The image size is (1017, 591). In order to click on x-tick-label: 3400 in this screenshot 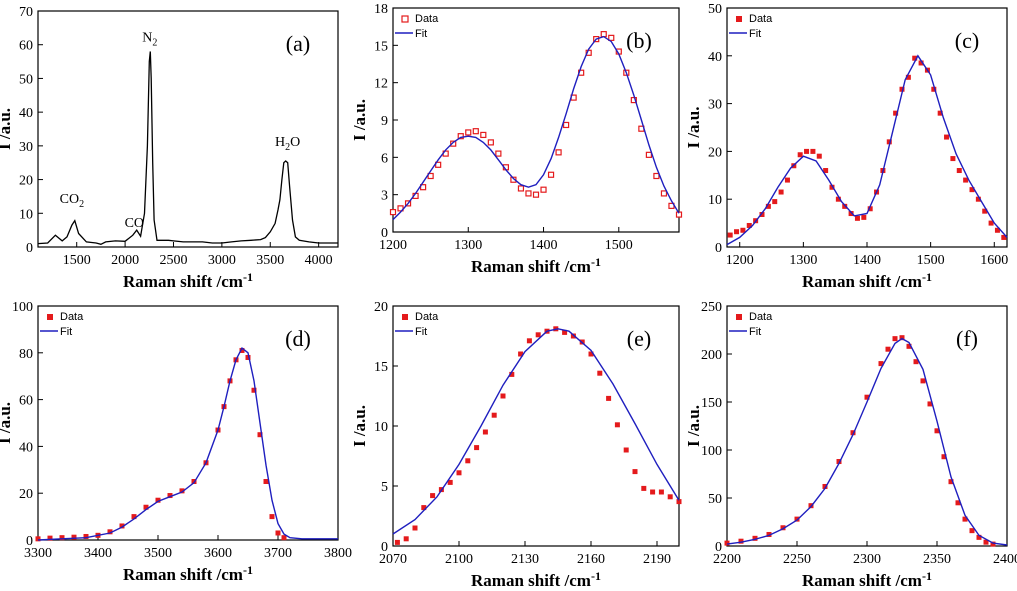, I will do `click(98, 553)`.